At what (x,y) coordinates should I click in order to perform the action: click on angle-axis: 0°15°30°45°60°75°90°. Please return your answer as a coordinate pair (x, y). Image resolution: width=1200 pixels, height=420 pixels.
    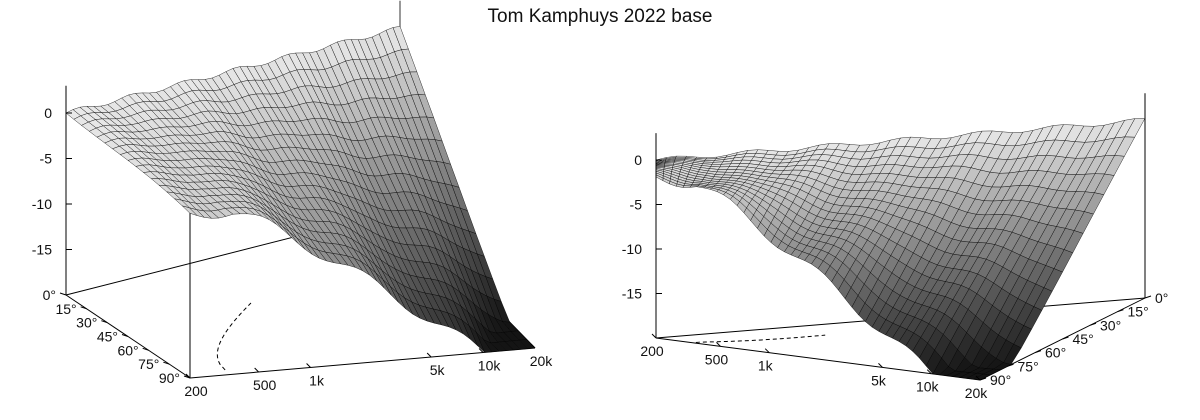
    Looking at the image, I should click on (117, 336).